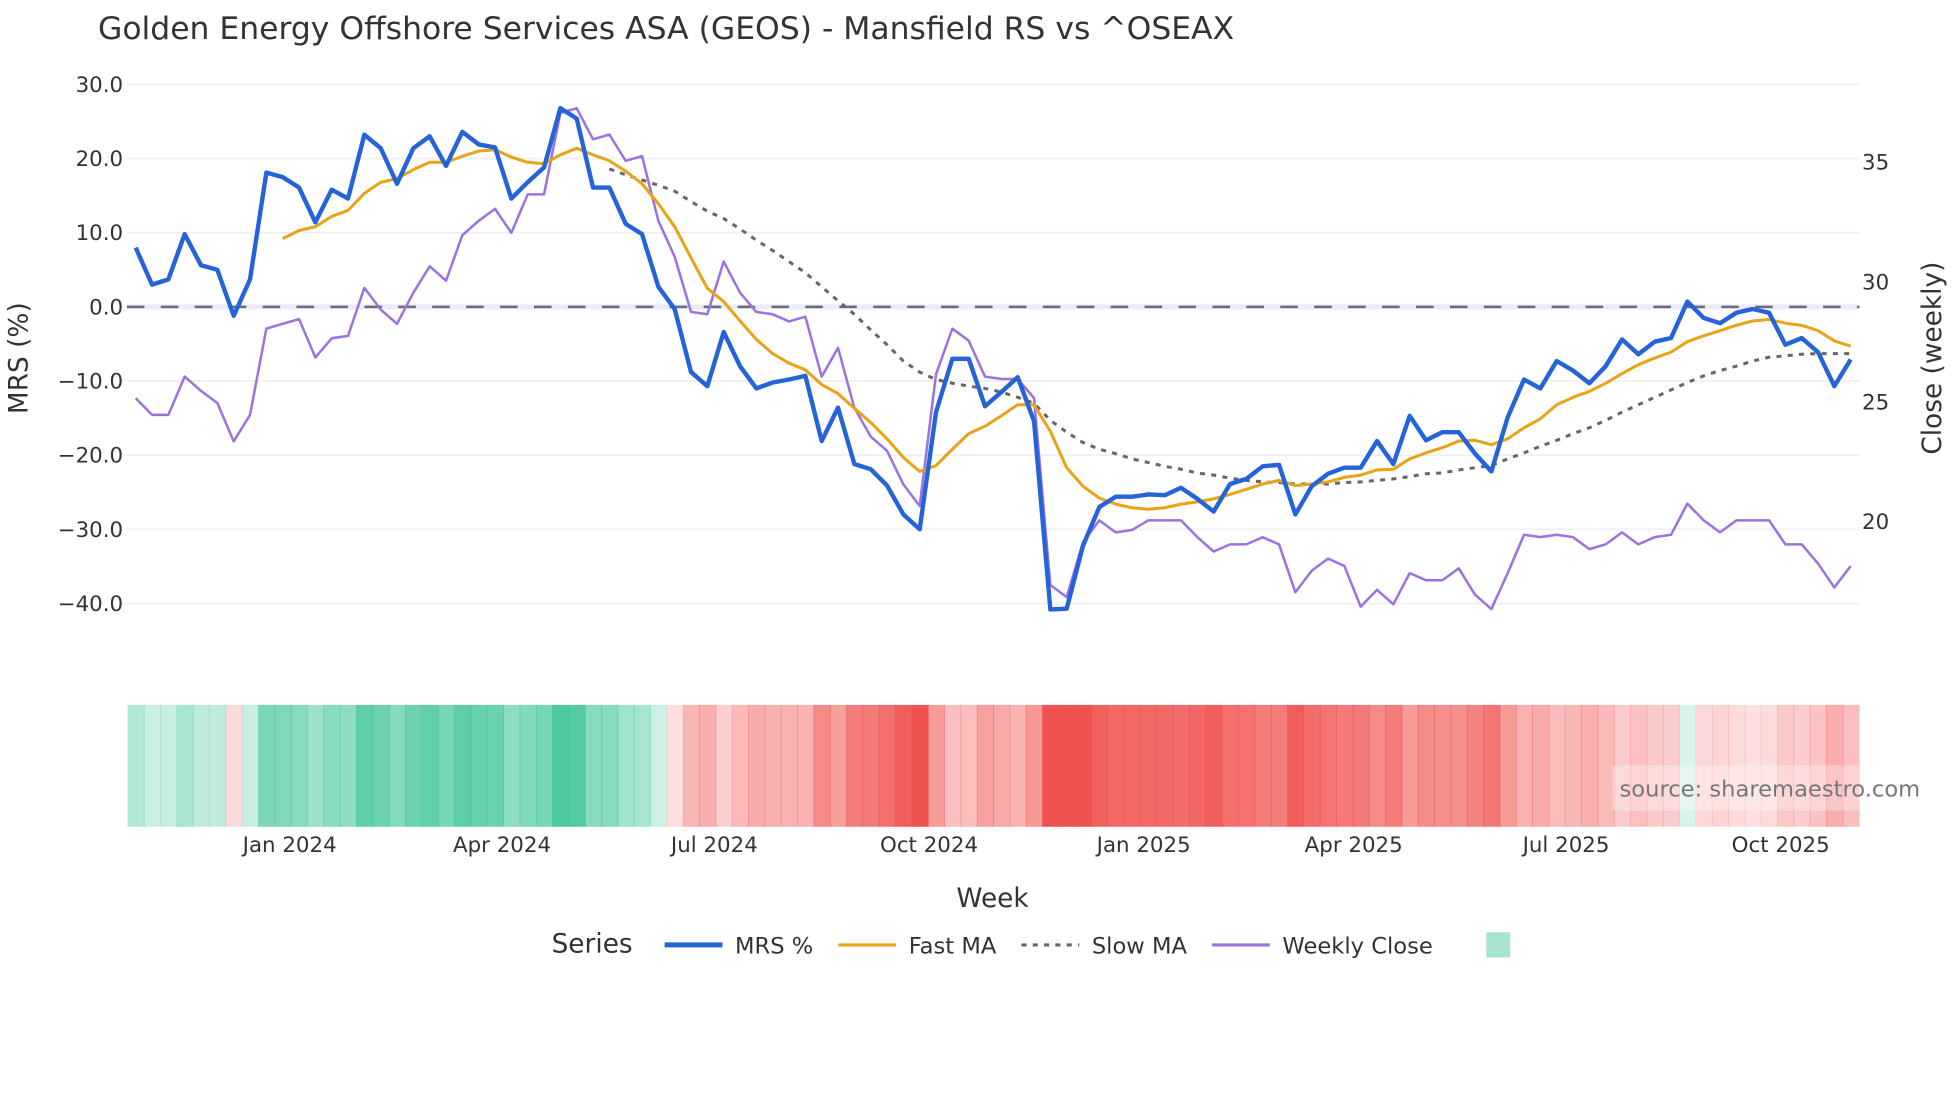 The width and height of the screenshot is (1960, 1102). Describe the element at coordinates (90, 456) in the screenshot. I see `y-tick-label: −20.0` at that location.